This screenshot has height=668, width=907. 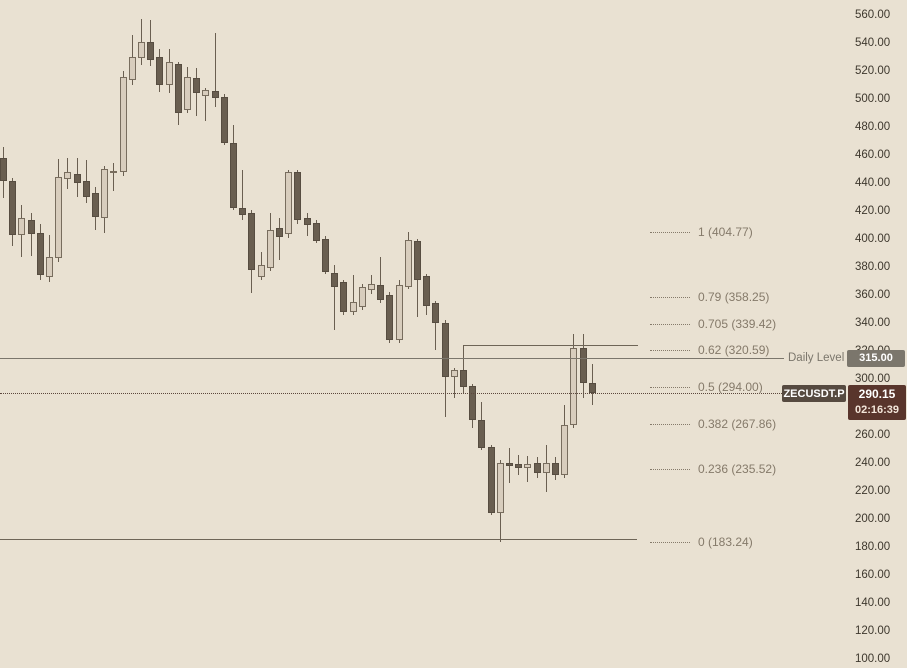 I want to click on daily-level-label: Daily Level -, so click(x=820, y=358).